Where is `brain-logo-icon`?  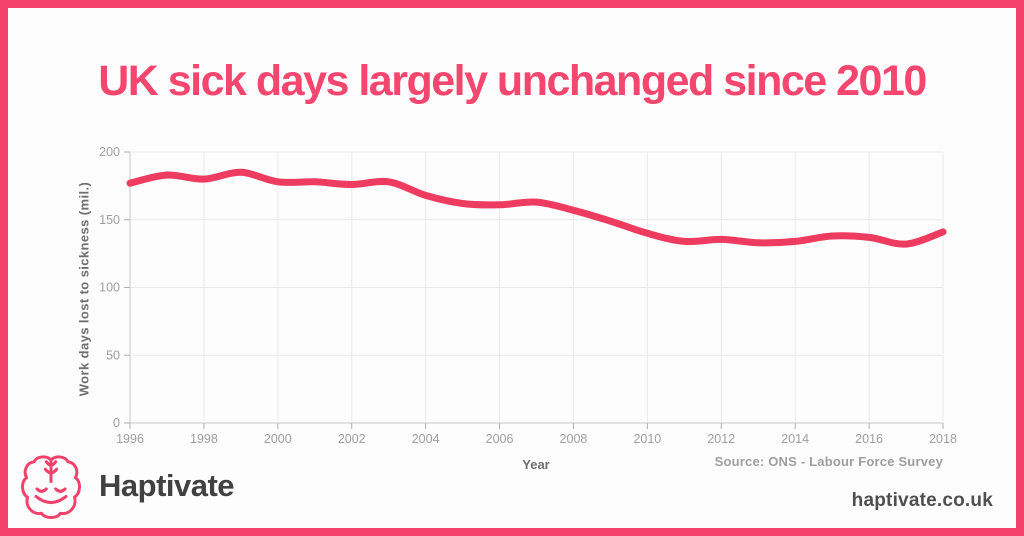 brain-logo-icon is located at coordinates (51, 487).